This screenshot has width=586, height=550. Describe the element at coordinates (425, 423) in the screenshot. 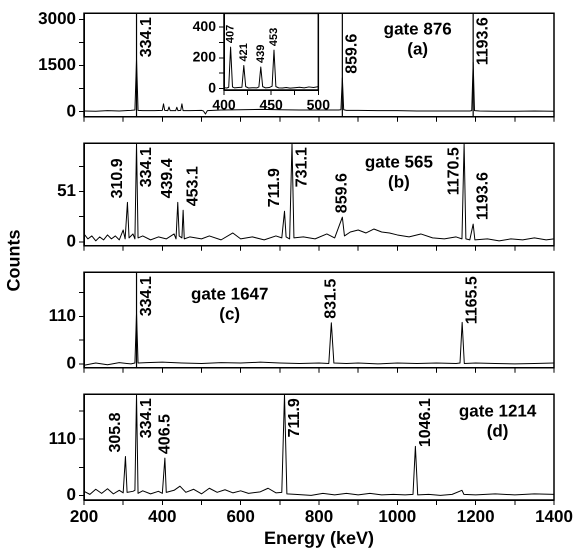

I see `annotation: 1046.1` at that location.